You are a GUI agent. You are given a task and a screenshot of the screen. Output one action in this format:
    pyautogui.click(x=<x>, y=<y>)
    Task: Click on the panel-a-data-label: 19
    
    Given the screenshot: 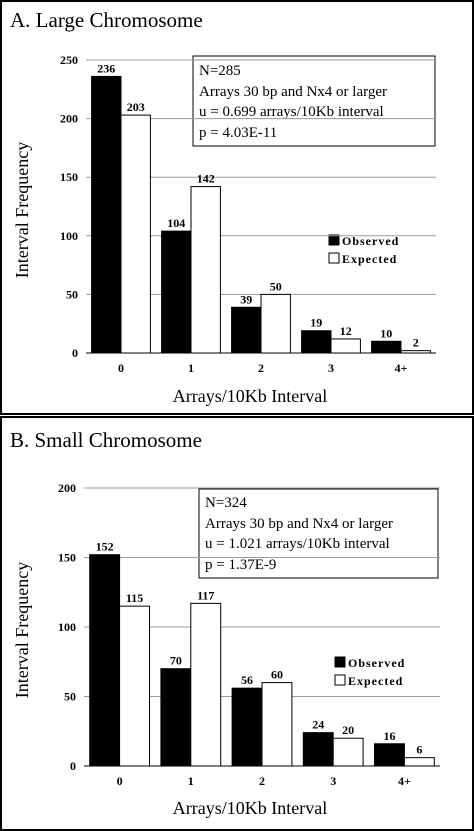 What is the action you would take?
    pyautogui.click(x=316, y=323)
    